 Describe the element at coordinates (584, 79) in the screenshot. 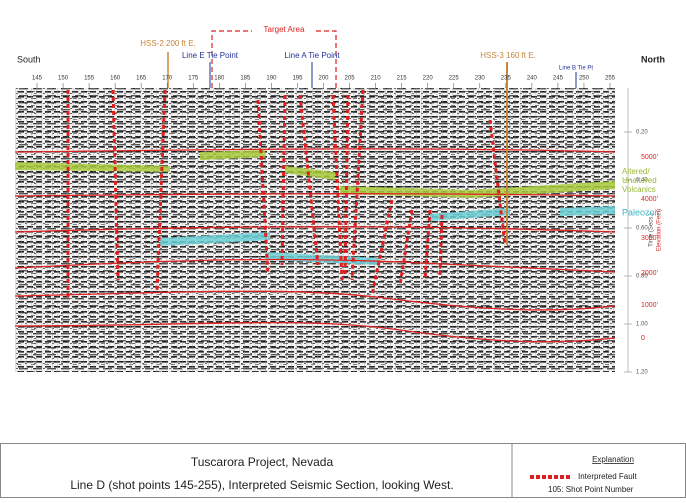

I see `shot-point-label: 250` at that location.